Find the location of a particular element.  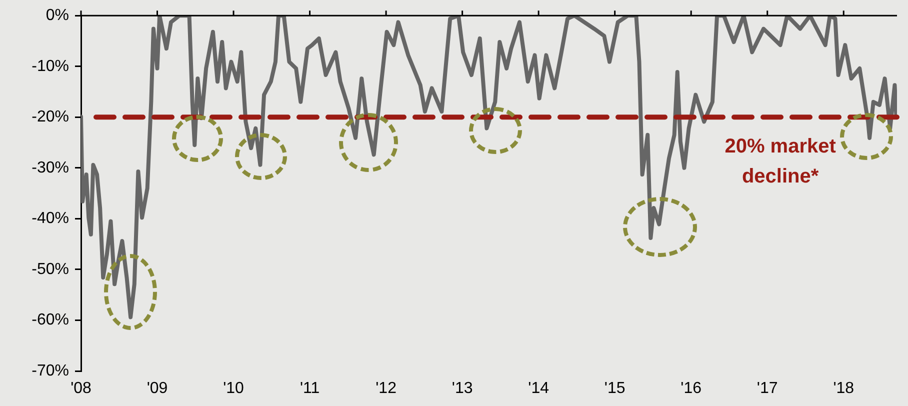

x-tick-label: '11 is located at coordinates (310, 389).